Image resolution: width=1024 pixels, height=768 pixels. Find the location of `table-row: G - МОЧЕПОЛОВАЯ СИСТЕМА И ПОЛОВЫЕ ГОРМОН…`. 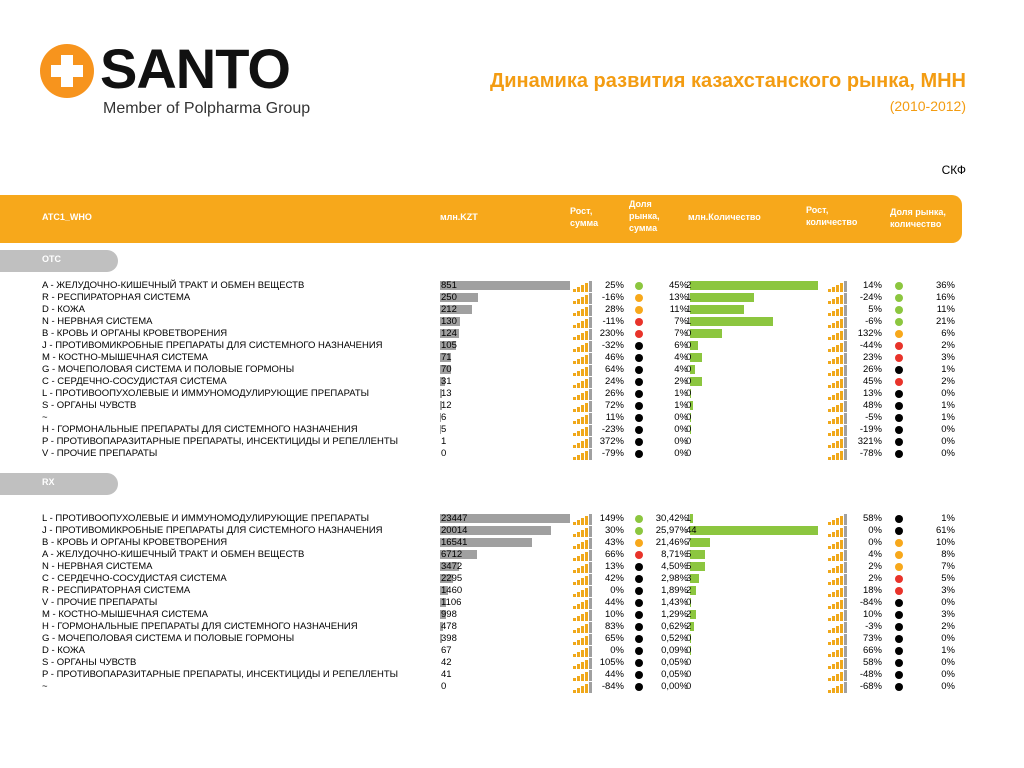

table-row: G - МОЧЕПОЛОВАЯ СИСТЕМА И ПОЛОВЫЕ ГОРМОН… is located at coordinates (512, 370).